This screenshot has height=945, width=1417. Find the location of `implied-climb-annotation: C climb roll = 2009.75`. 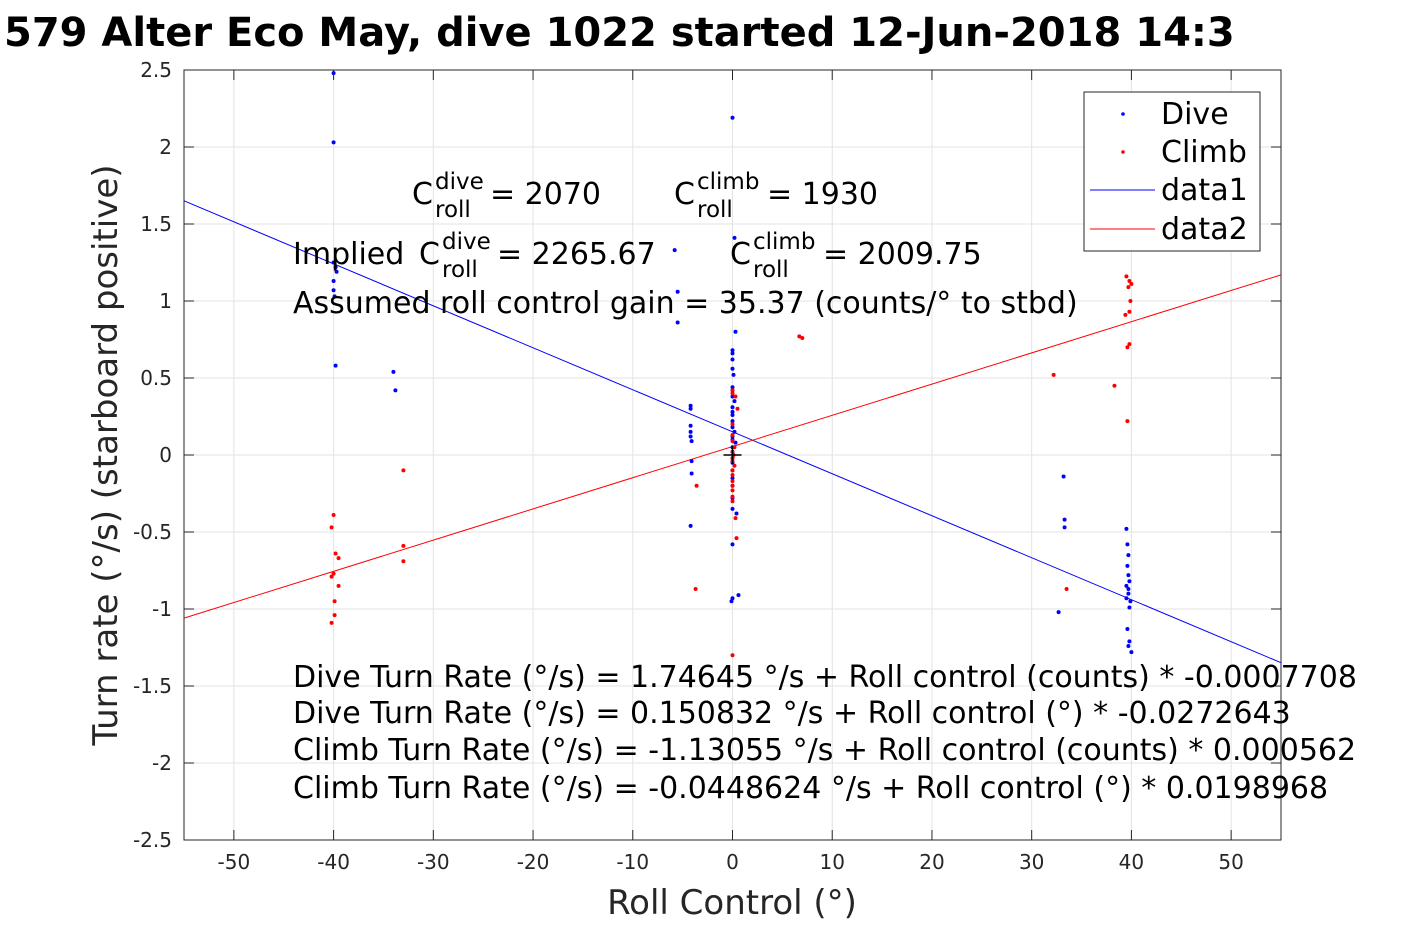

implied-climb-annotation: C climb roll = 2009.75 is located at coordinates (856, 256).